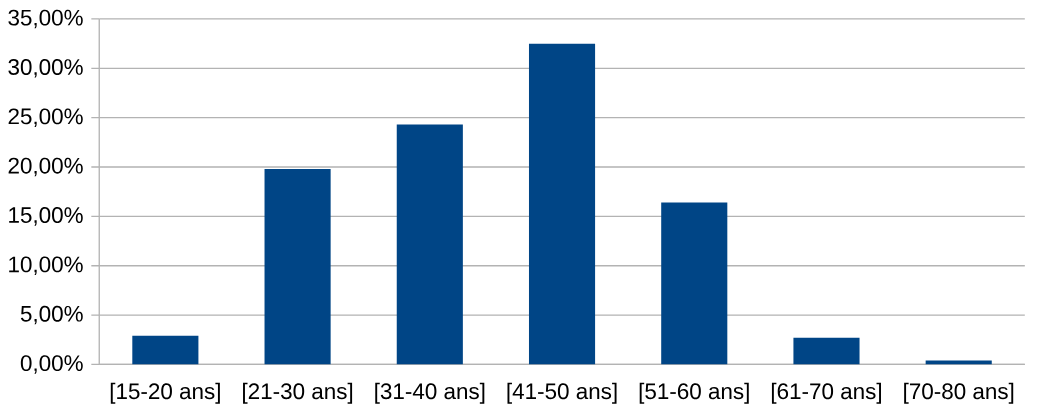  Describe the element at coordinates (46, 216) in the screenshot. I see `y-tick-label: 15,00%` at that location.